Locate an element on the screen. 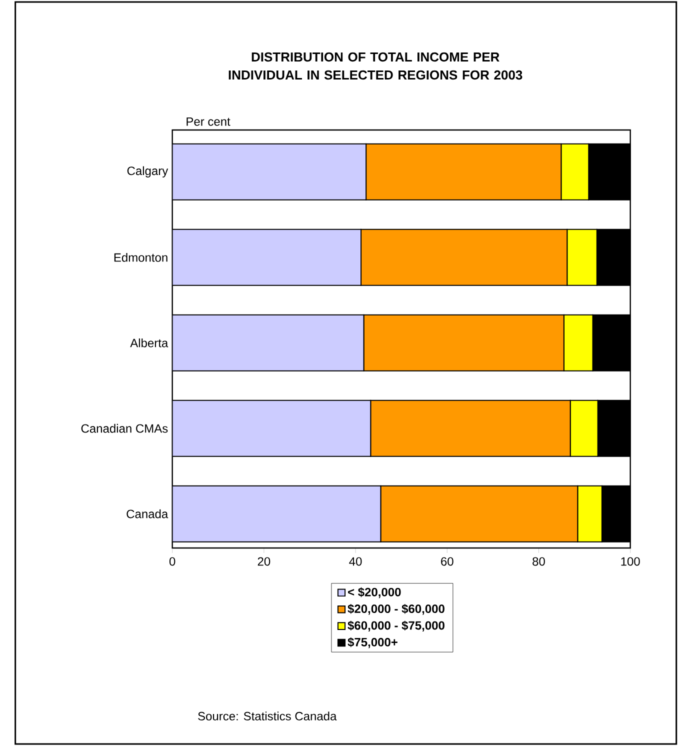  x-tick-label: 100 is located at coordinates (630, 561).